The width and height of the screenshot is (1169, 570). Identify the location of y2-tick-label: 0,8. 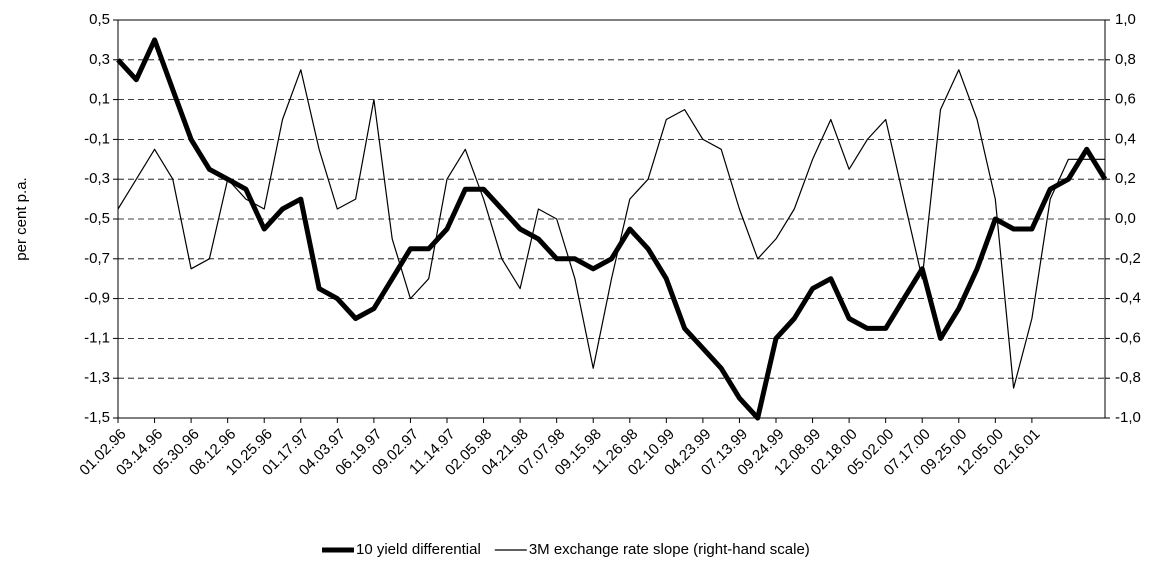
(1125, 59).